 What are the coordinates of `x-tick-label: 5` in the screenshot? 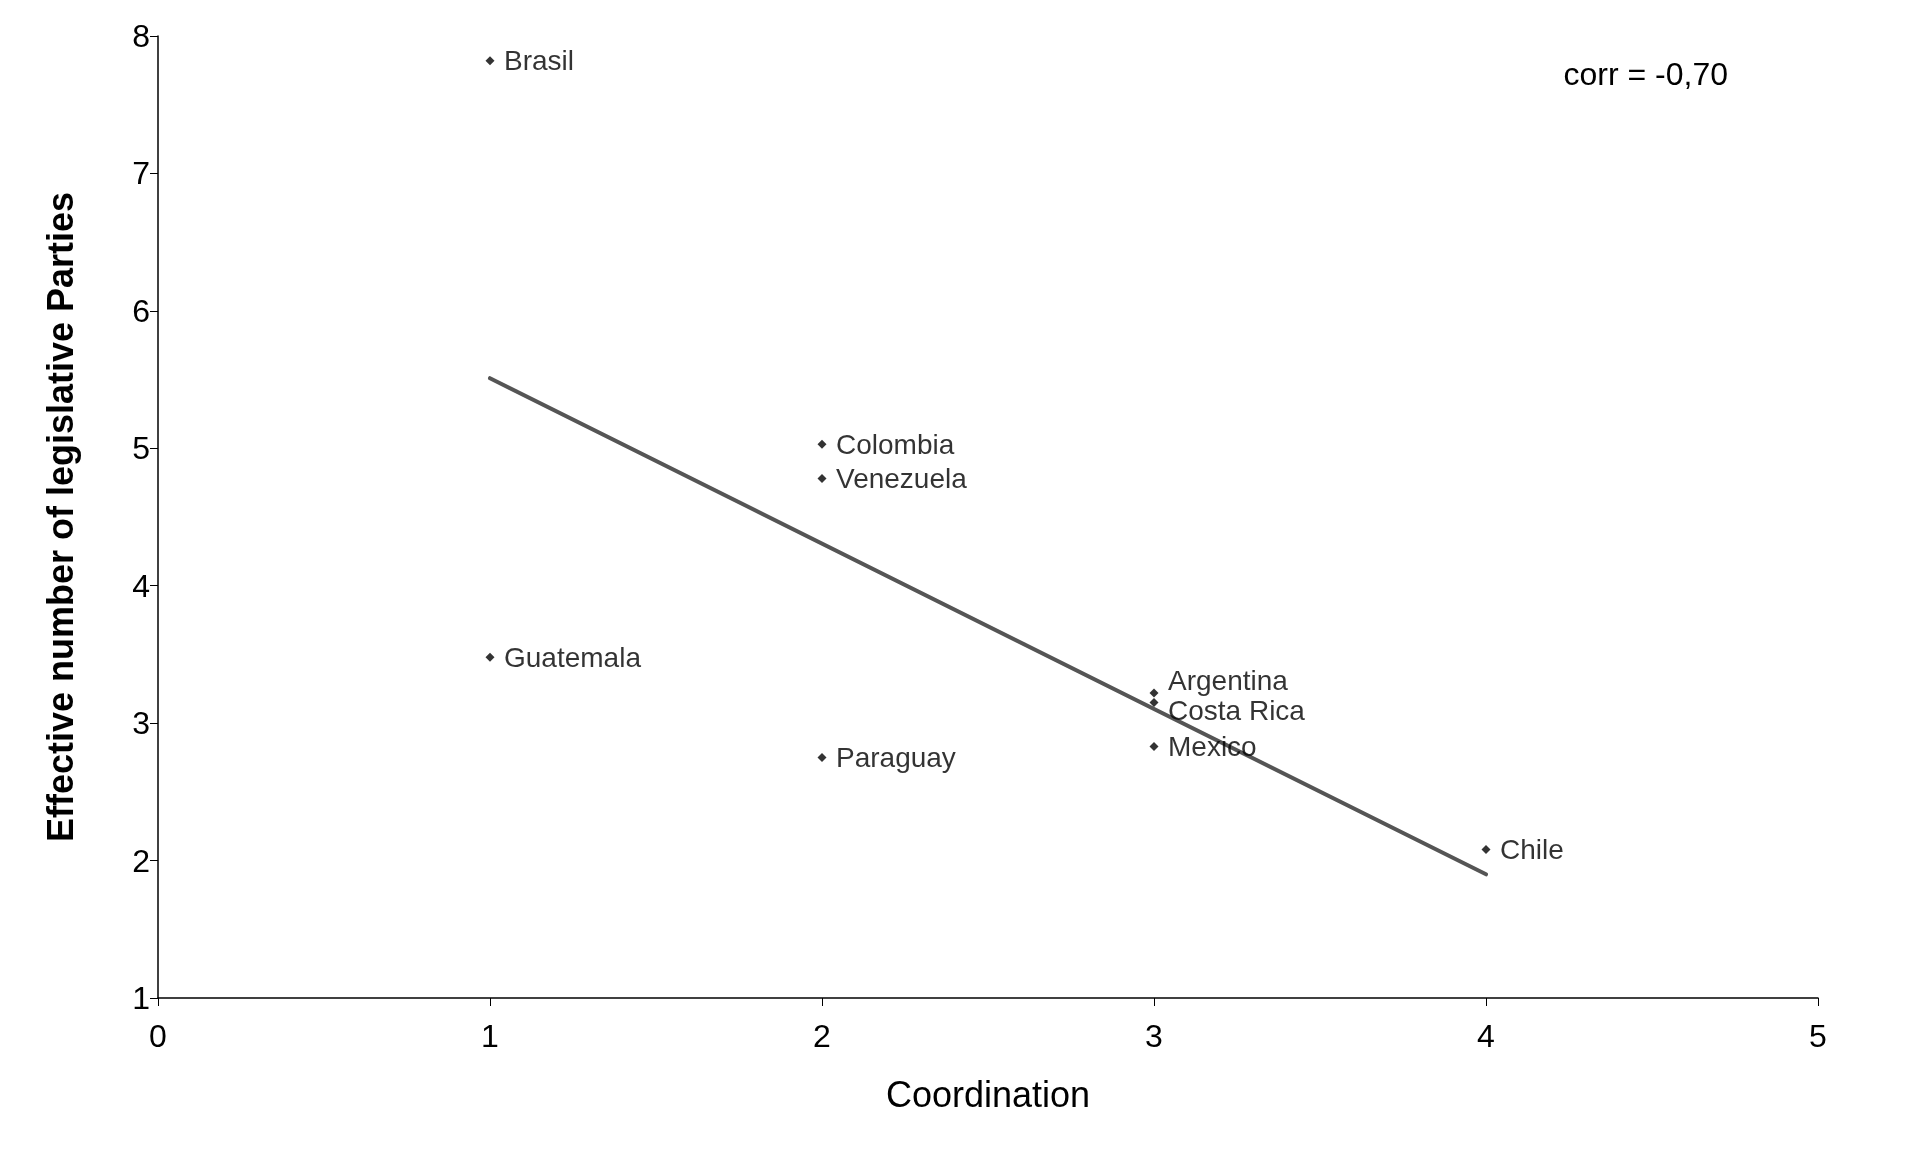 It's located at (1818, 1036).